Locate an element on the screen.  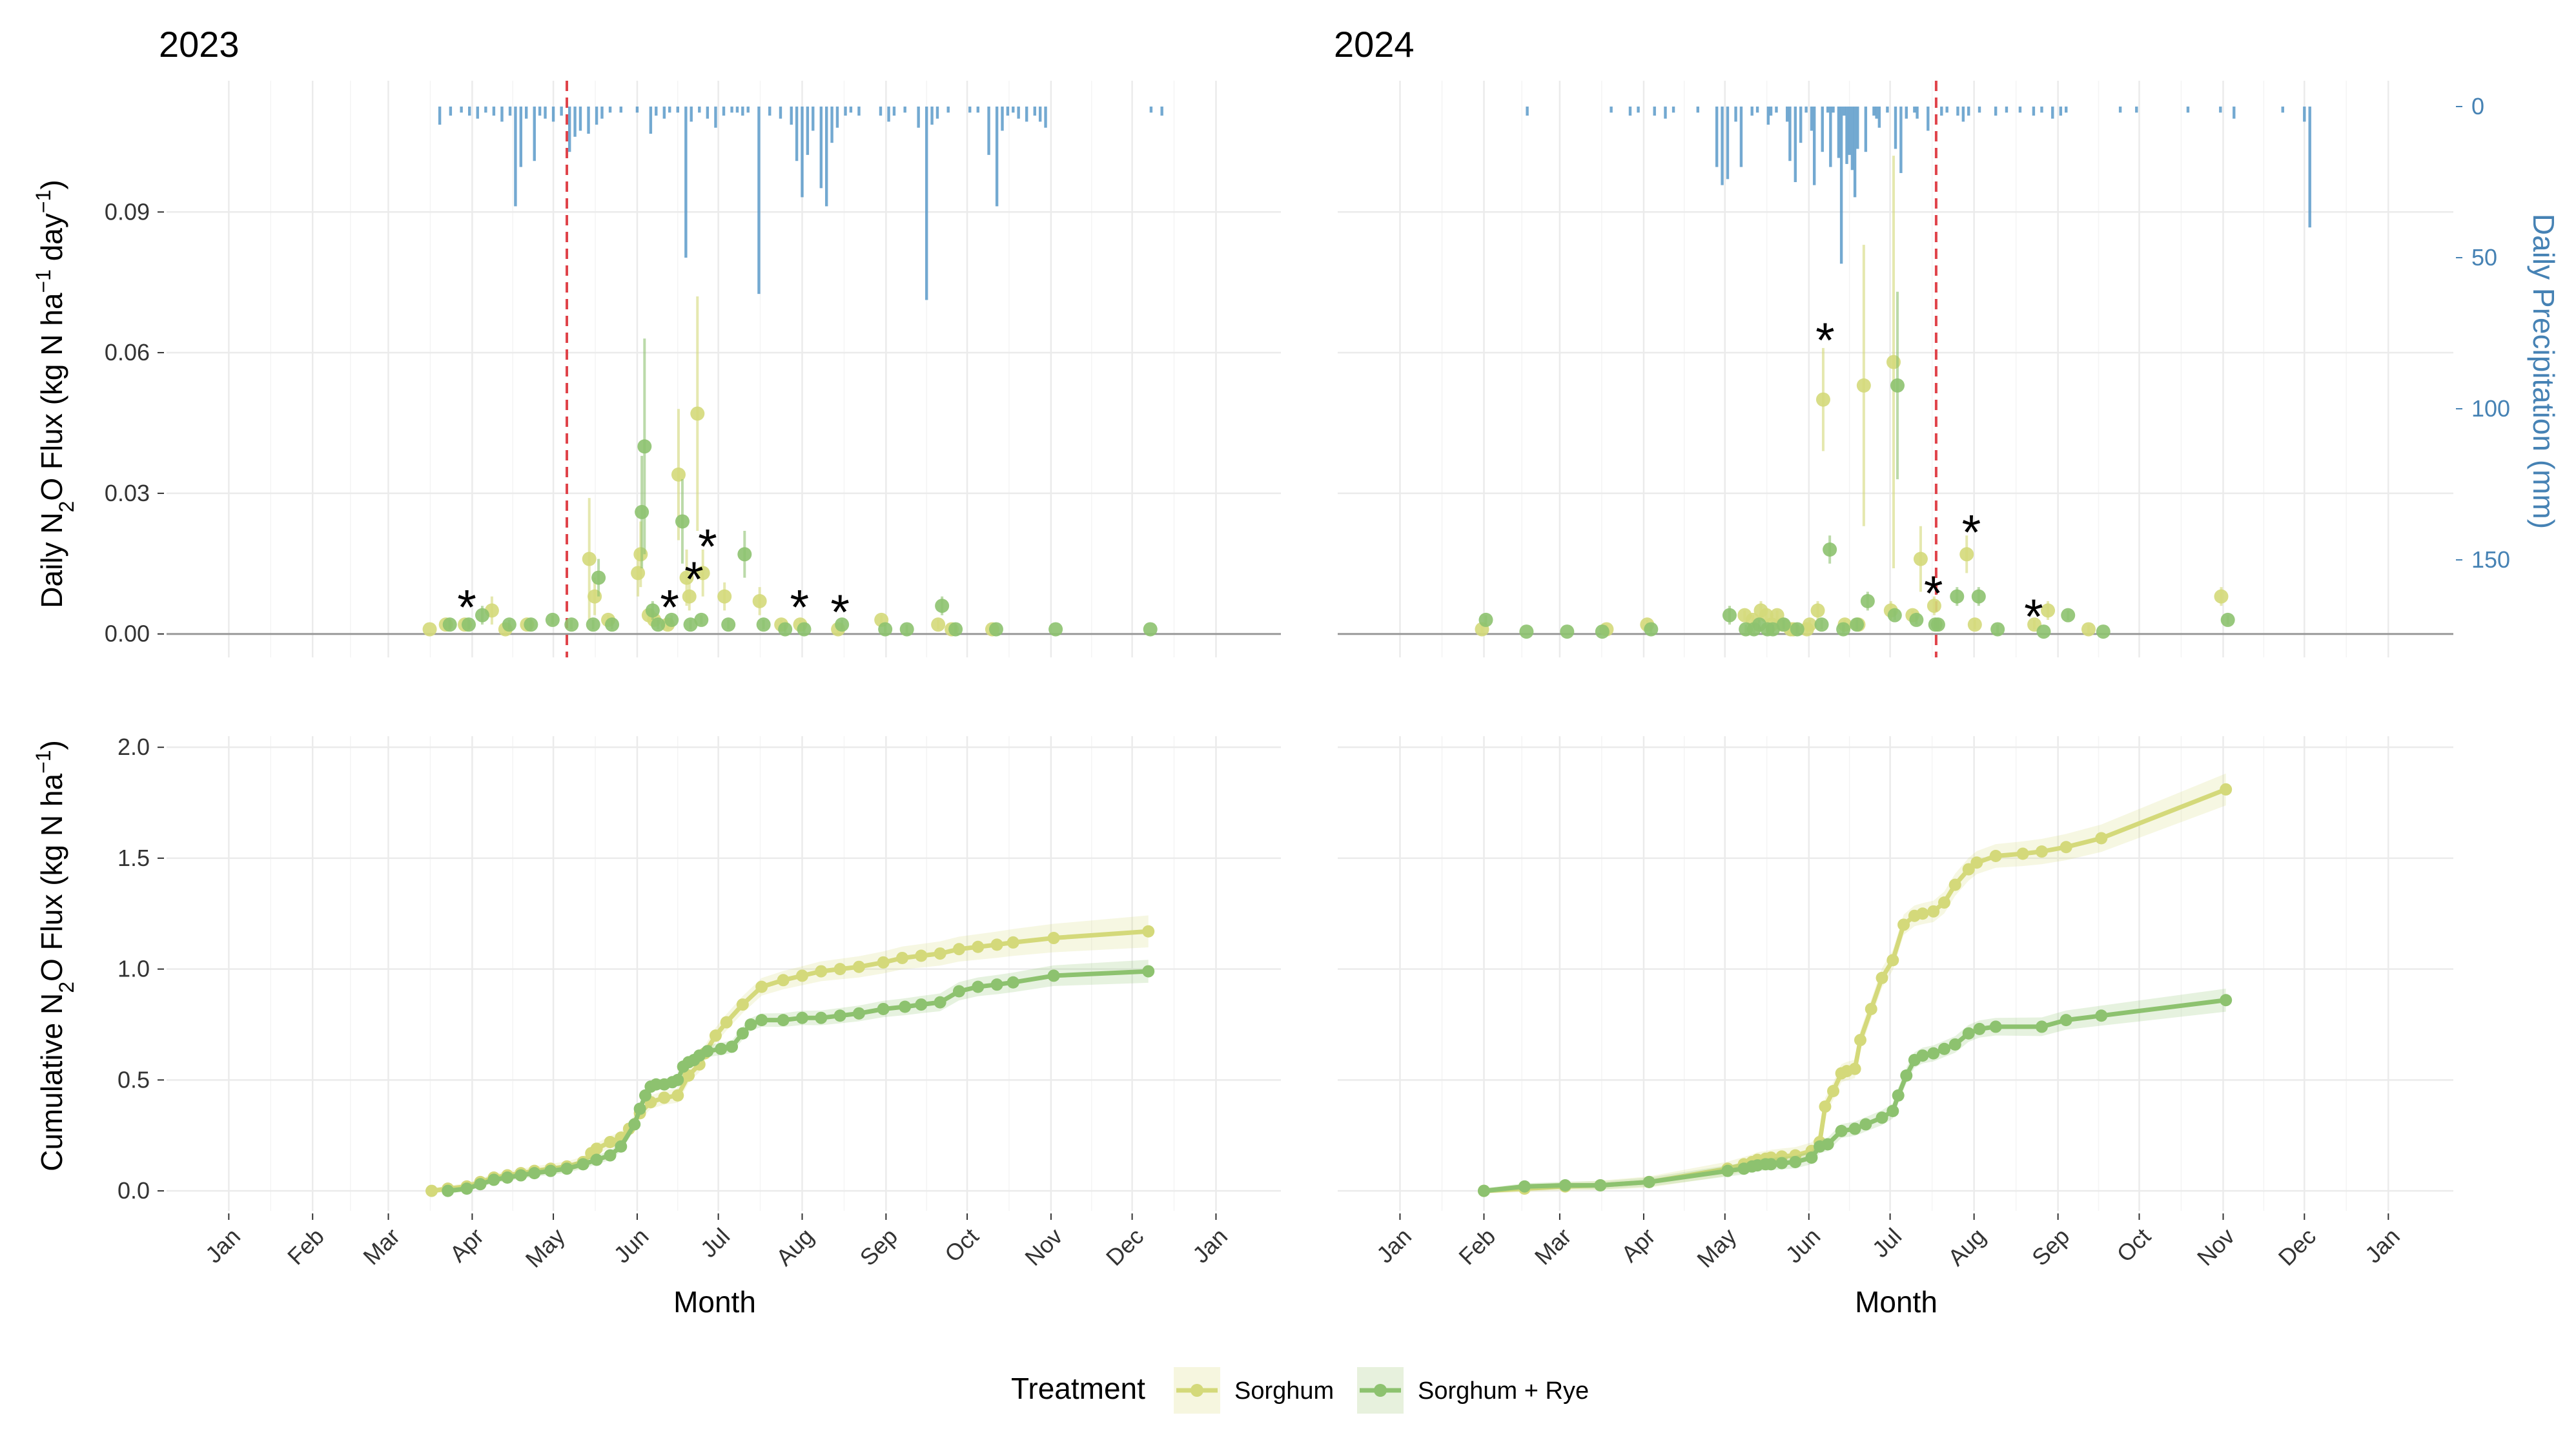
y-tick-label: 1.0 is located at coordinates (134, 969).